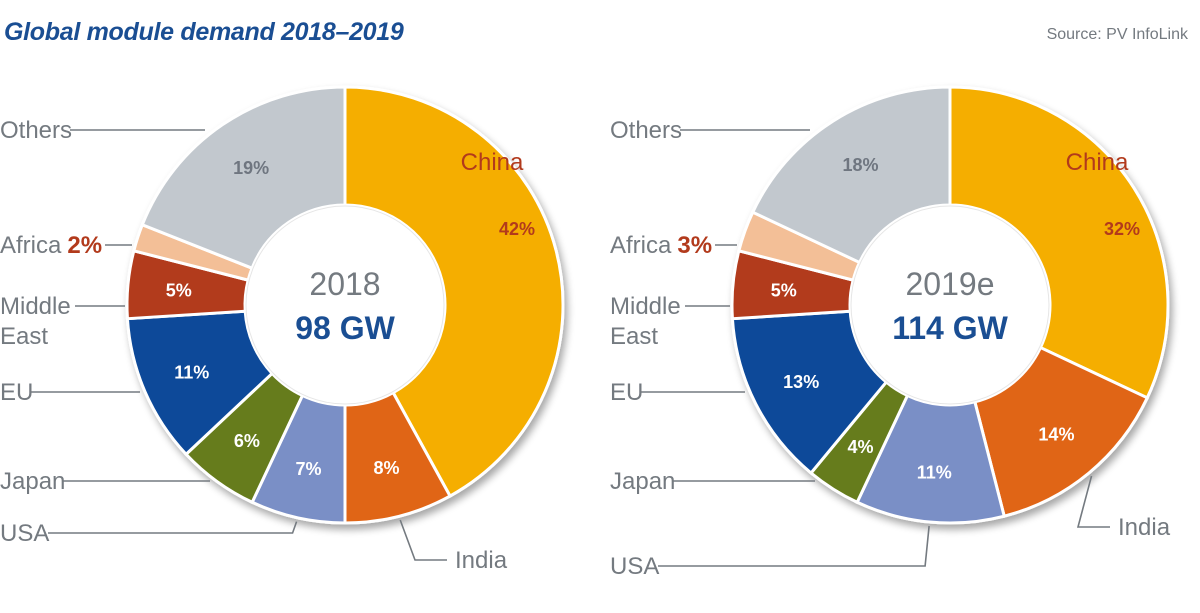 The width and height of the screenshot is (1200, 613). I want to click on pct-label-china: 42%, so click(517, 229).